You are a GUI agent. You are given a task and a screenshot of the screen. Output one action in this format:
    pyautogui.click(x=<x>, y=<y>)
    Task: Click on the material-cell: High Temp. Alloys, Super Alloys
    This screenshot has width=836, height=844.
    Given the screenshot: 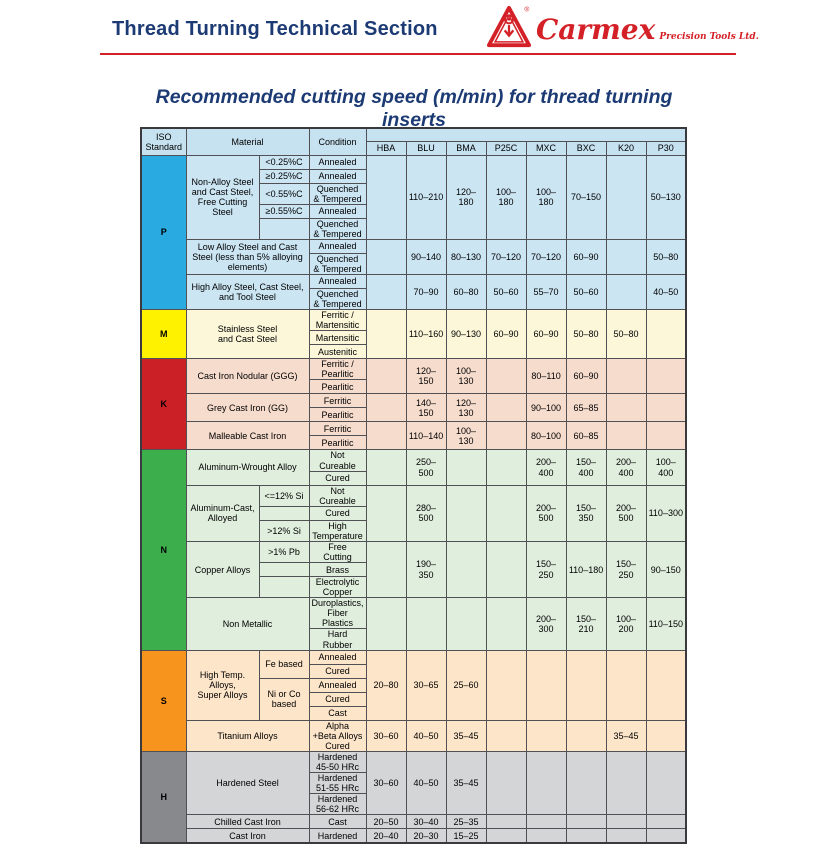 What is the action you would take?
    pyautogui.click(x=222, y=685)
    